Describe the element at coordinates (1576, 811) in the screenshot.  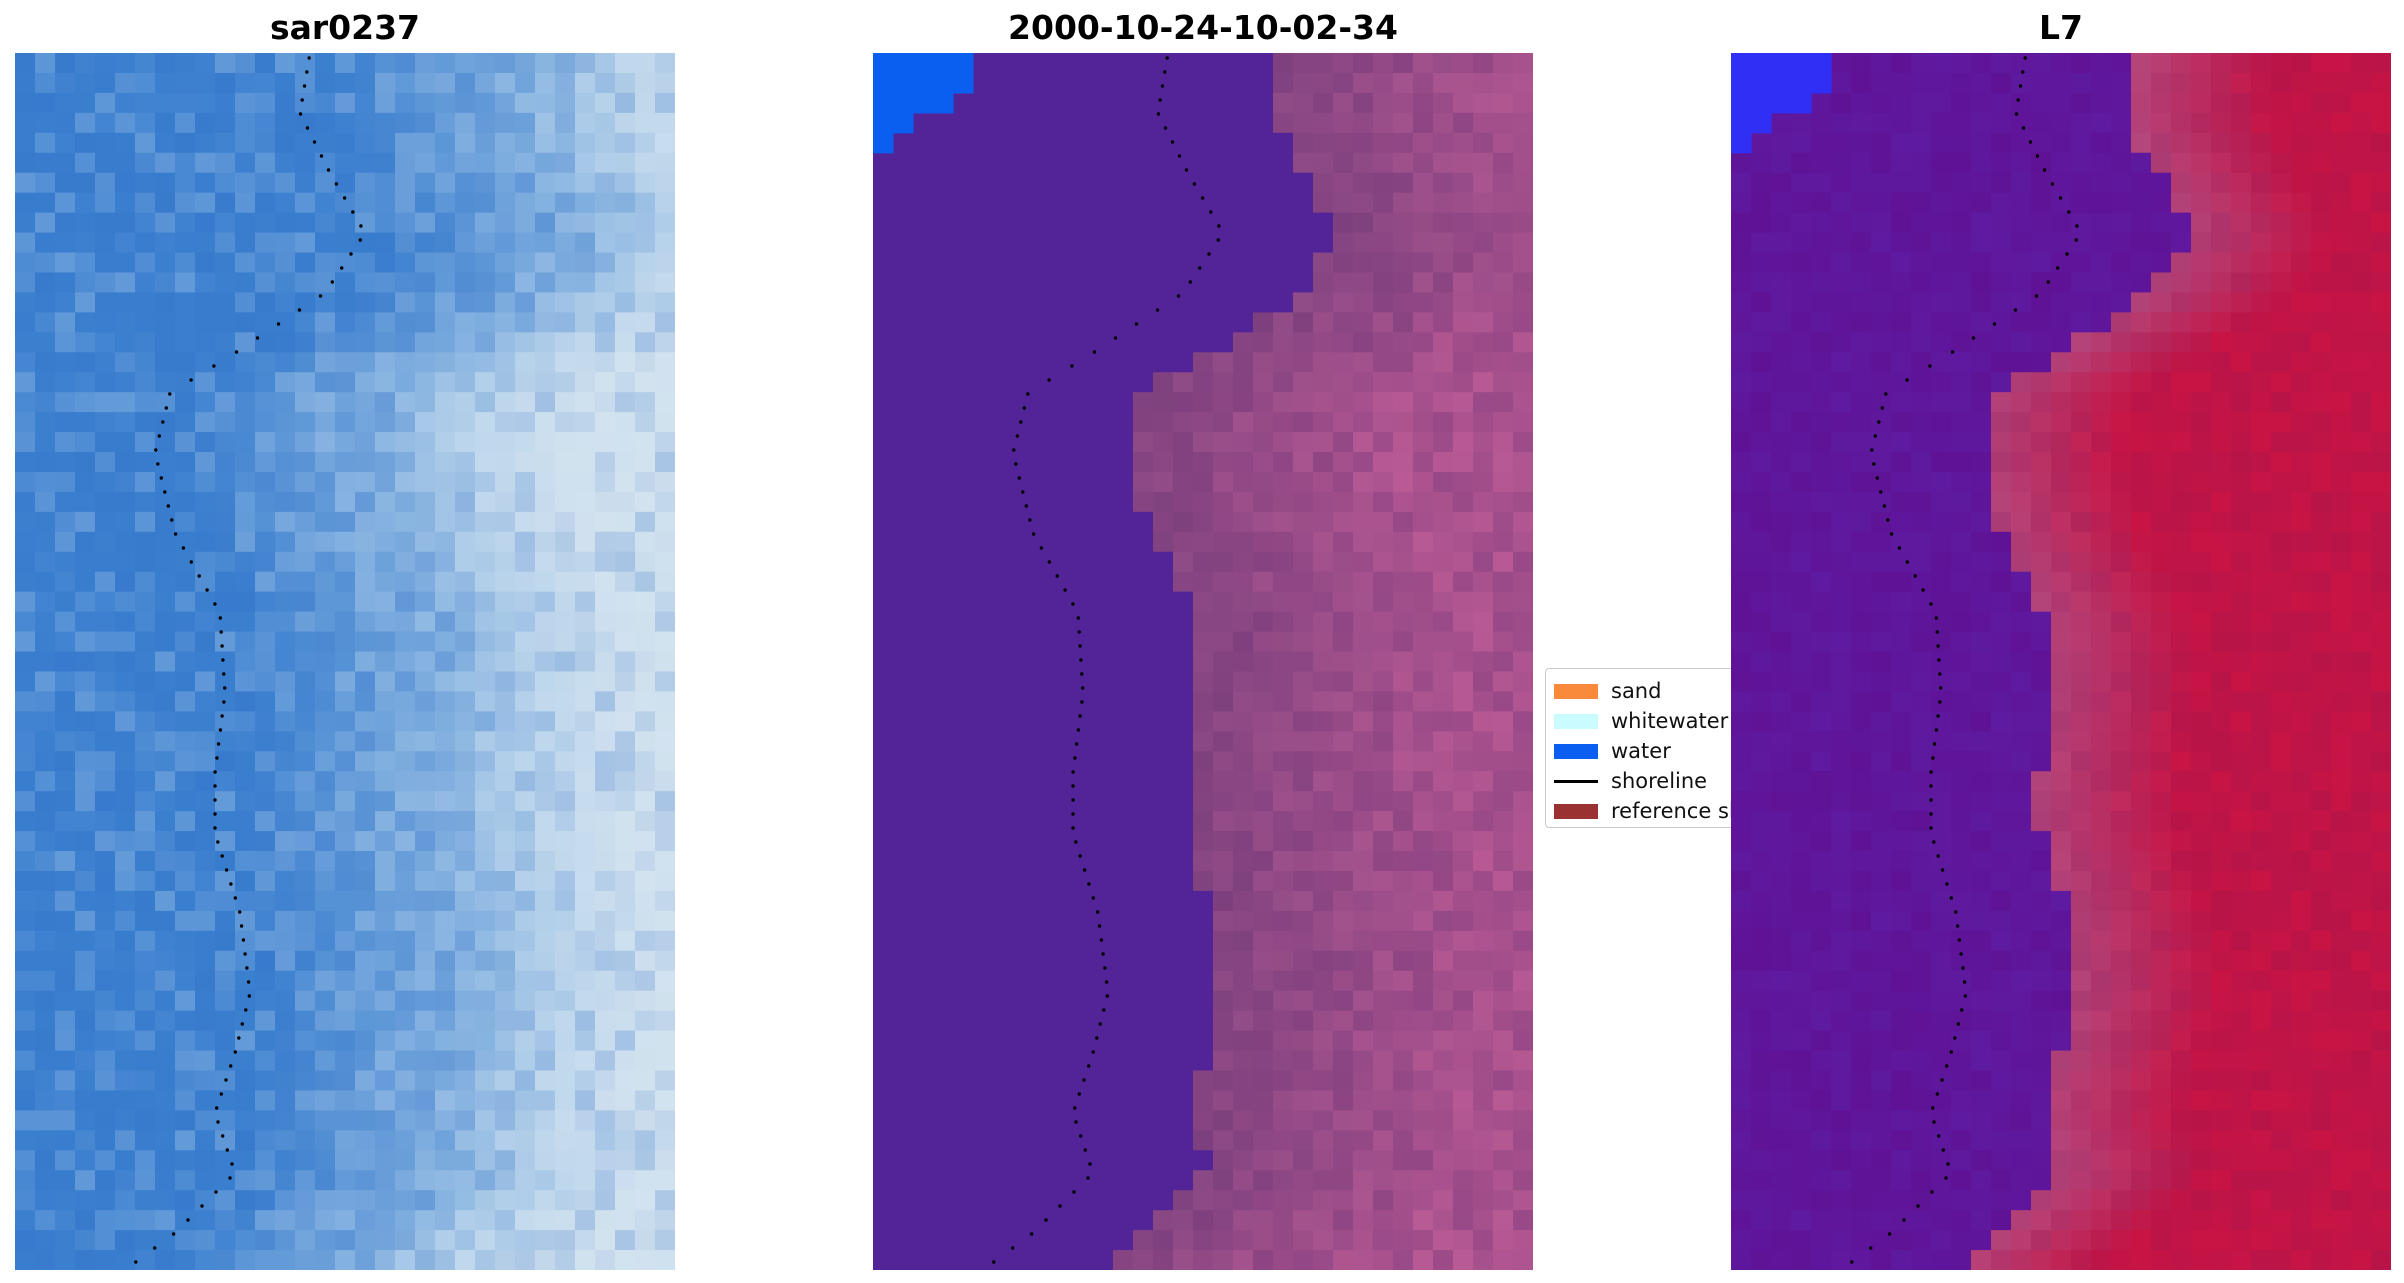
I see `reference-shoreline-swatch` at that location.